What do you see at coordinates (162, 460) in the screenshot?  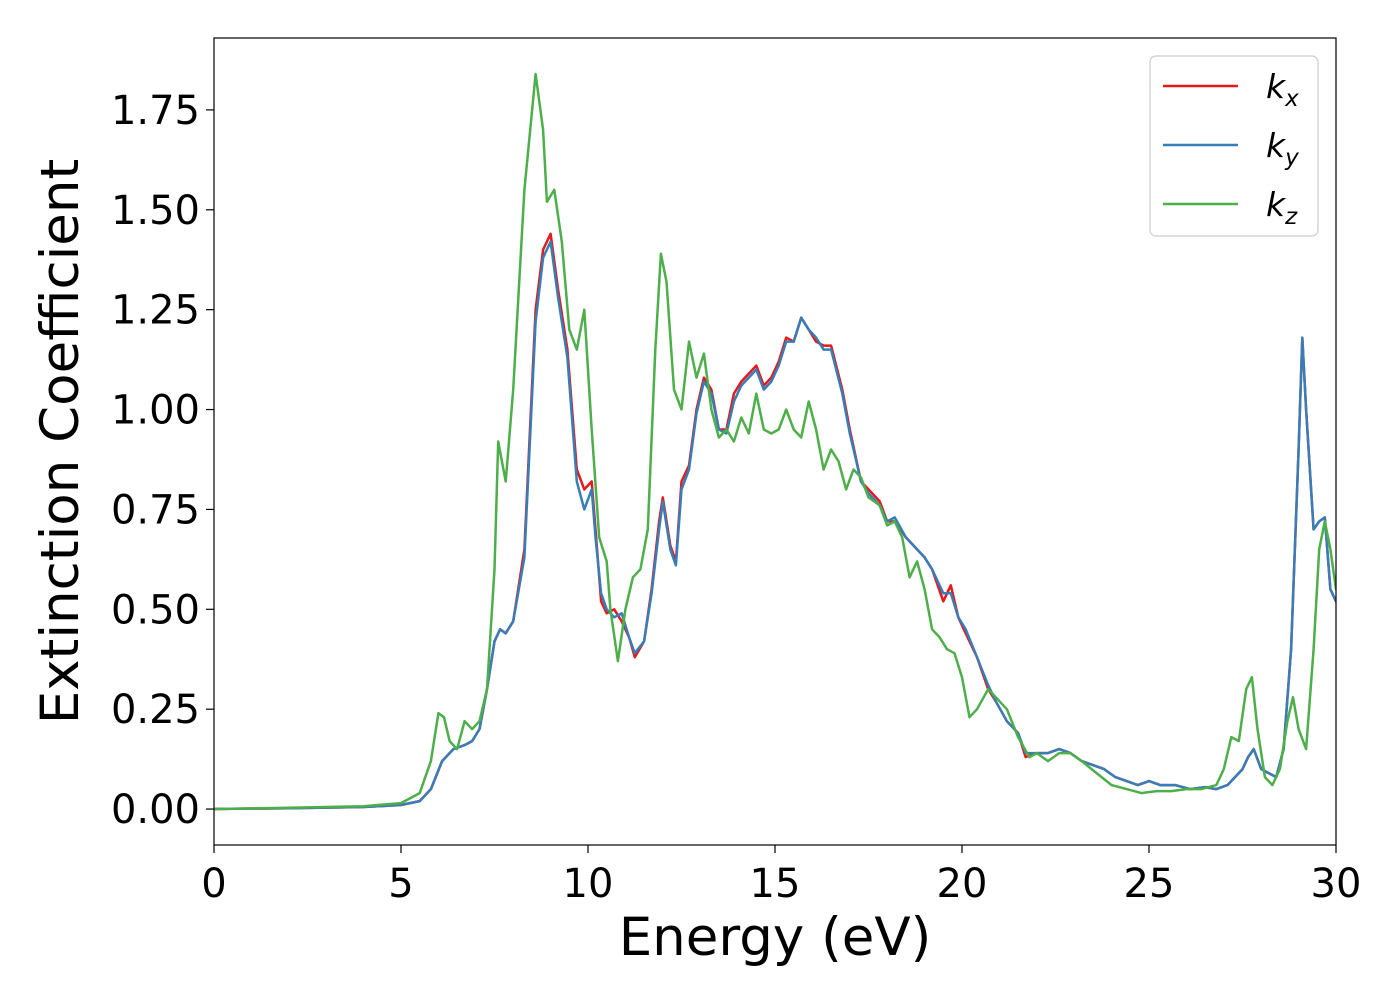 I see `y-axis: 0.00 0.25 0.50 0.75 1.00 1.25 1.50 1.75` at bounding box center [162, 460].